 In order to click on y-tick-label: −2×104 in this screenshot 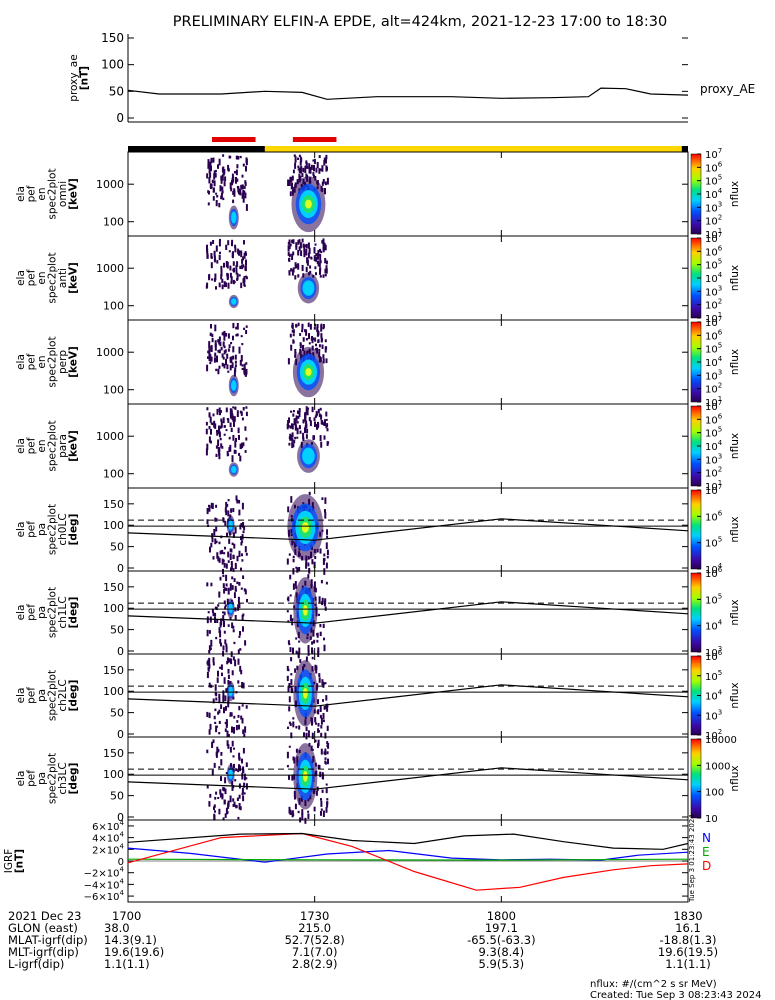, I will do `click(104, 873)`.